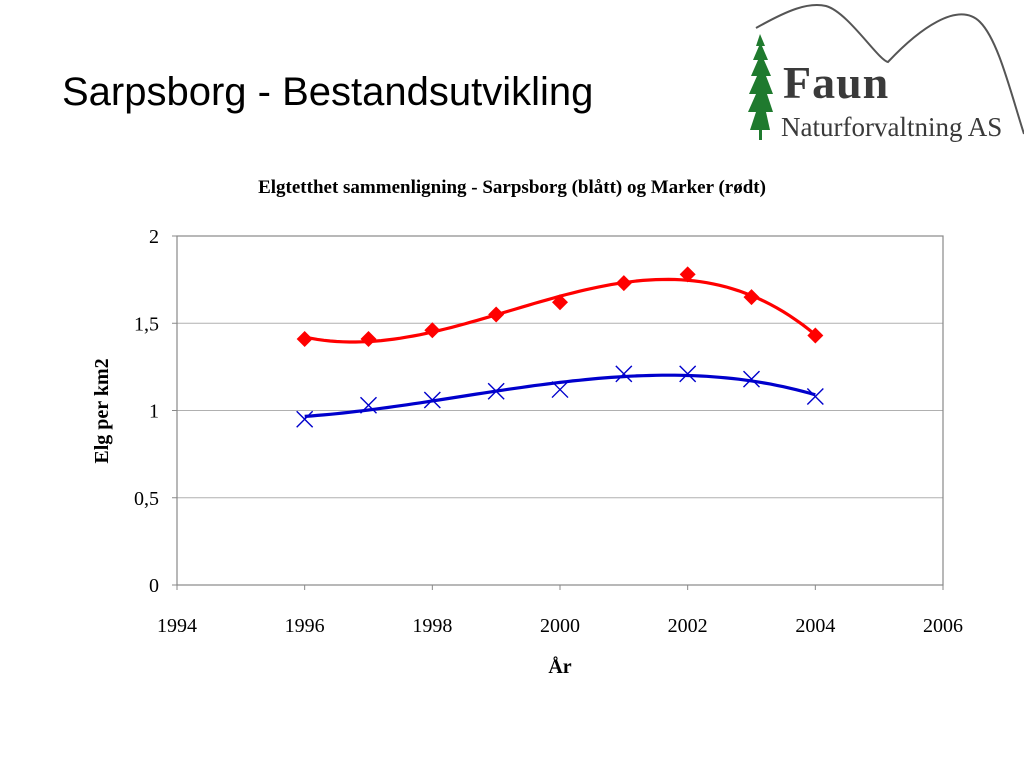  Describe the element at coordinates (146, 324) in the screenshot. I see `y-tick-label: 1,5` at that location.